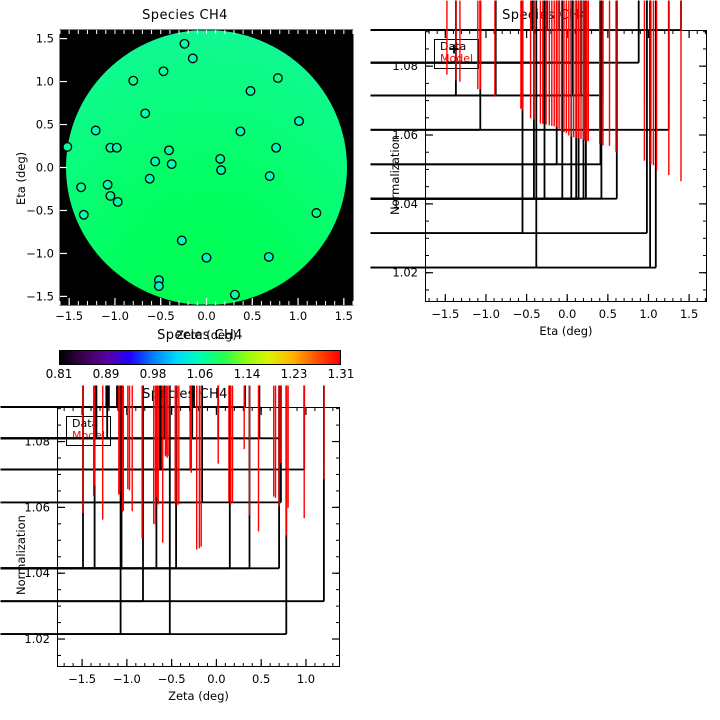 The width and height of the screenshot is (720, 720). I want to click on eta-xtick-label-4: 0.5, so click(608, 314).